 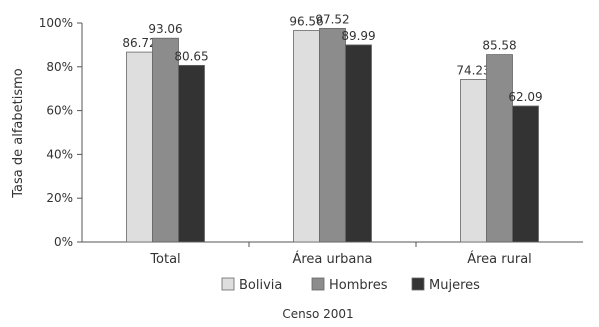 I want to click on y-tick-label: 60%, so click(x=59, y=111).